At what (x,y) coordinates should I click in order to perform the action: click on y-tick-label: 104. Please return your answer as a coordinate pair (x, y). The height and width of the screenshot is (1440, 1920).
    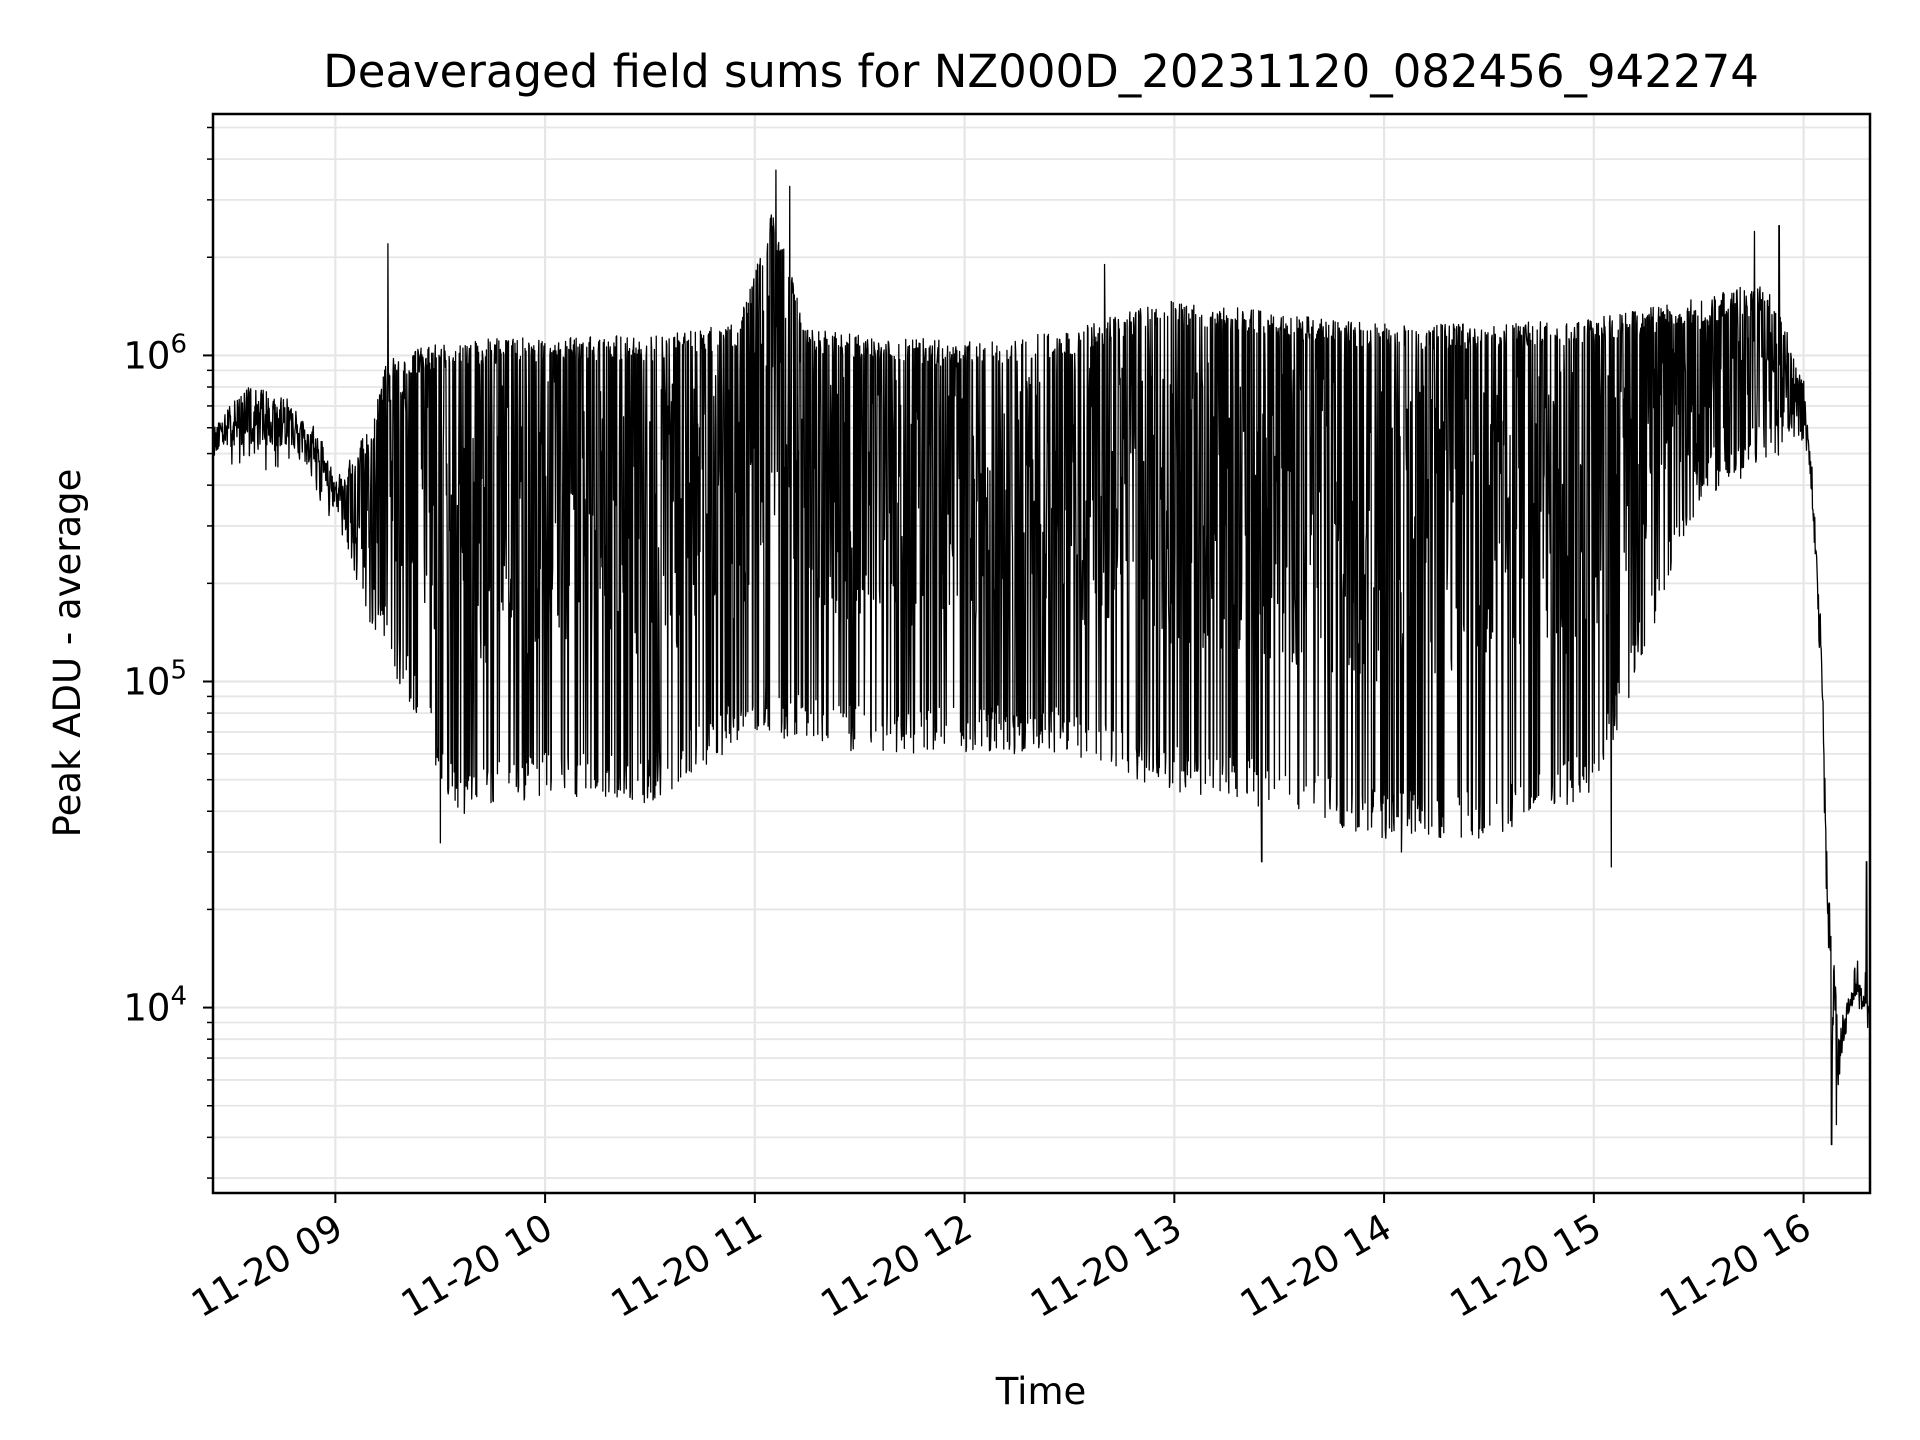
    Looking at the image, I should click on (155, 1006).